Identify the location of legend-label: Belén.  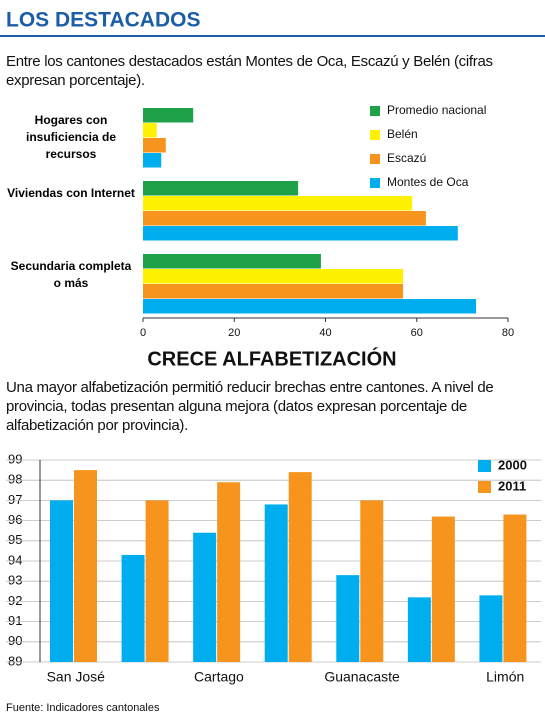
(402, 134).